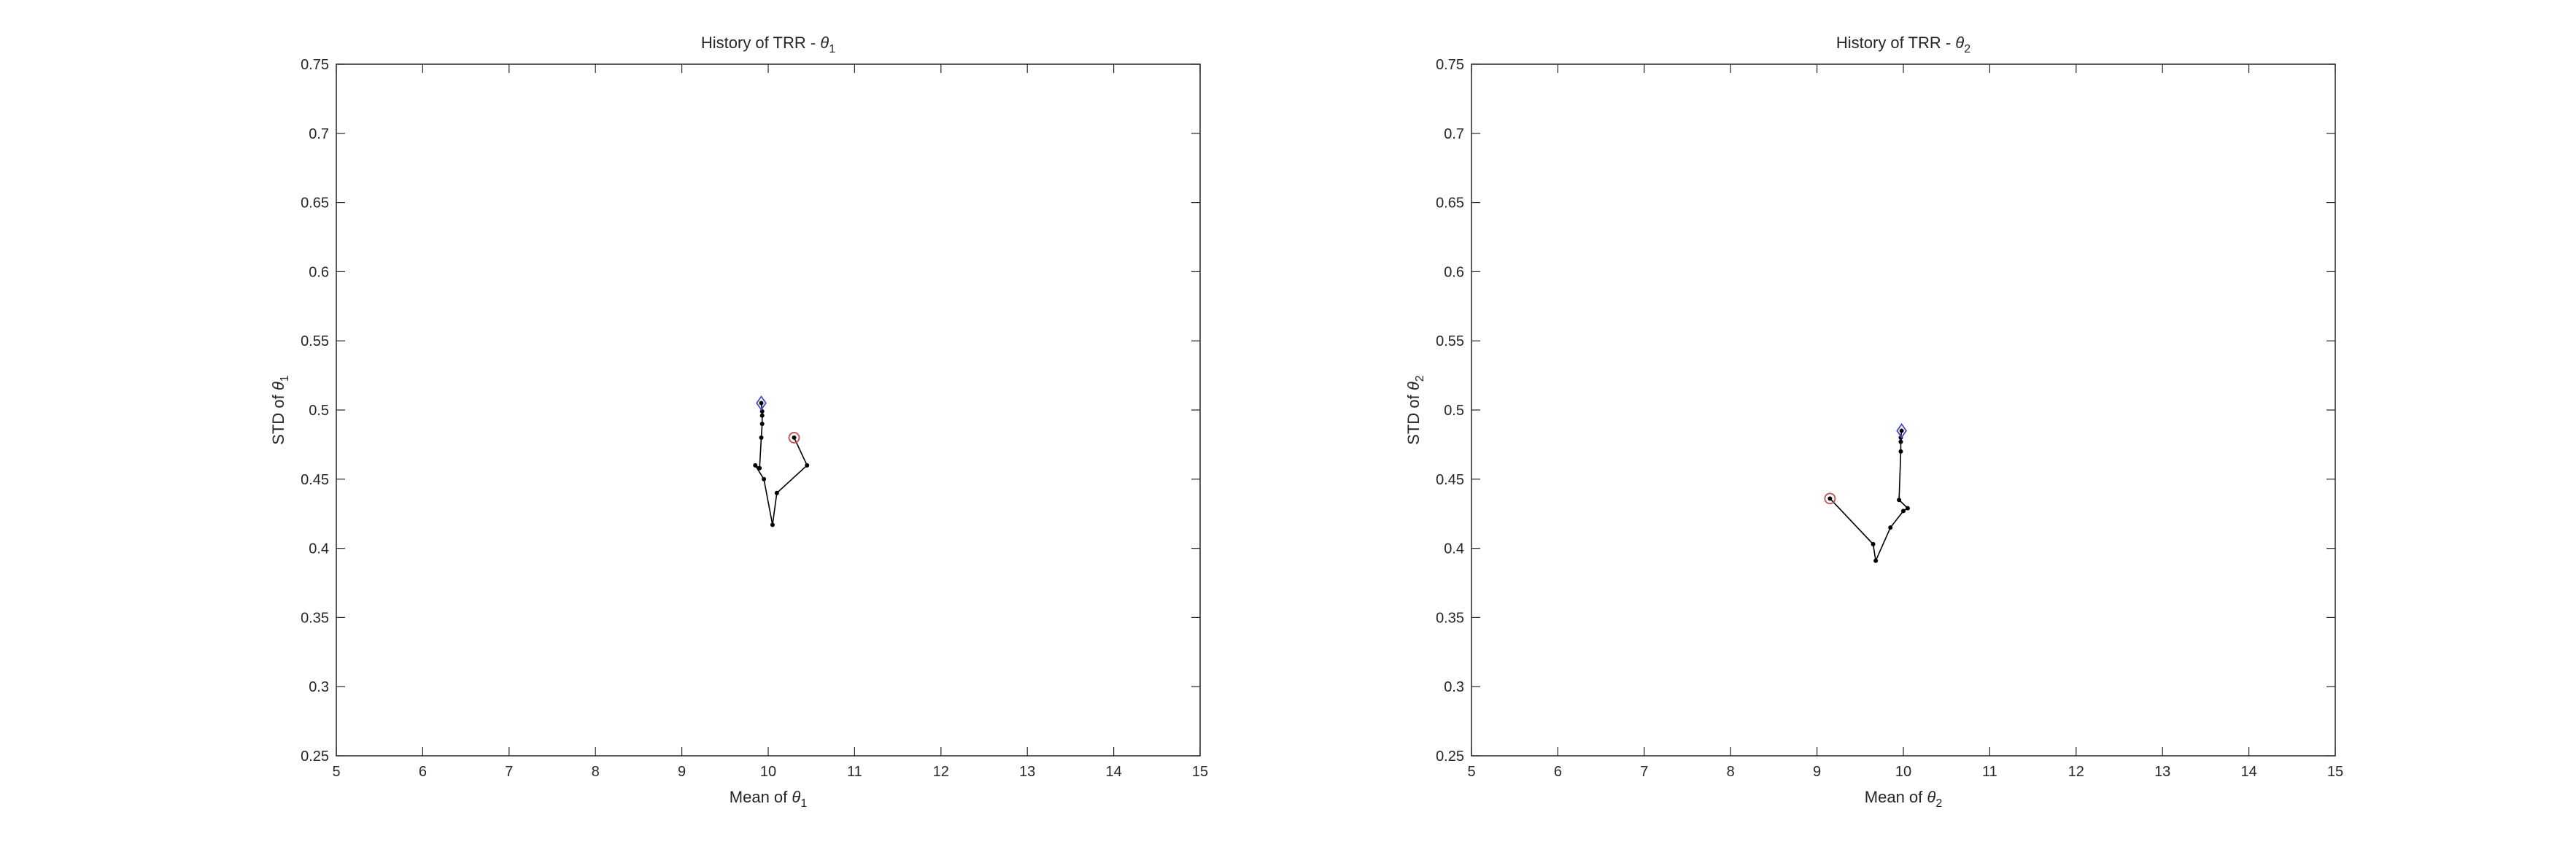 Image resolution: width=2576 pixels, height=847 pixels. Describe the element at coordinates (1904, 799) in the screenshot. I see `x-axis-label: Mean of θ2` at that location.